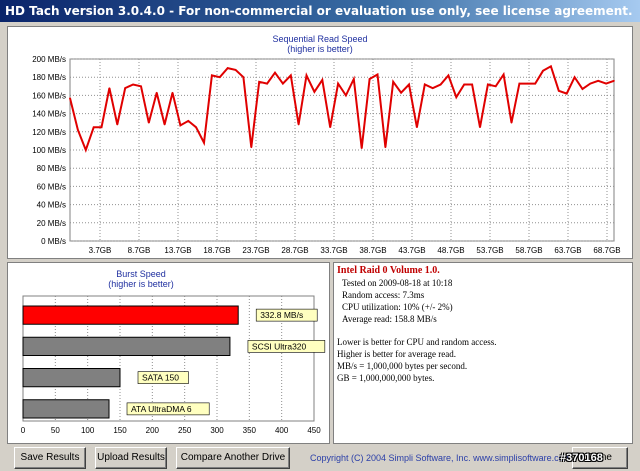  Describe the element at coordinates (139, 250) in the screenshot. I see `seq-x-tick-label: 8.7GB` at that location.